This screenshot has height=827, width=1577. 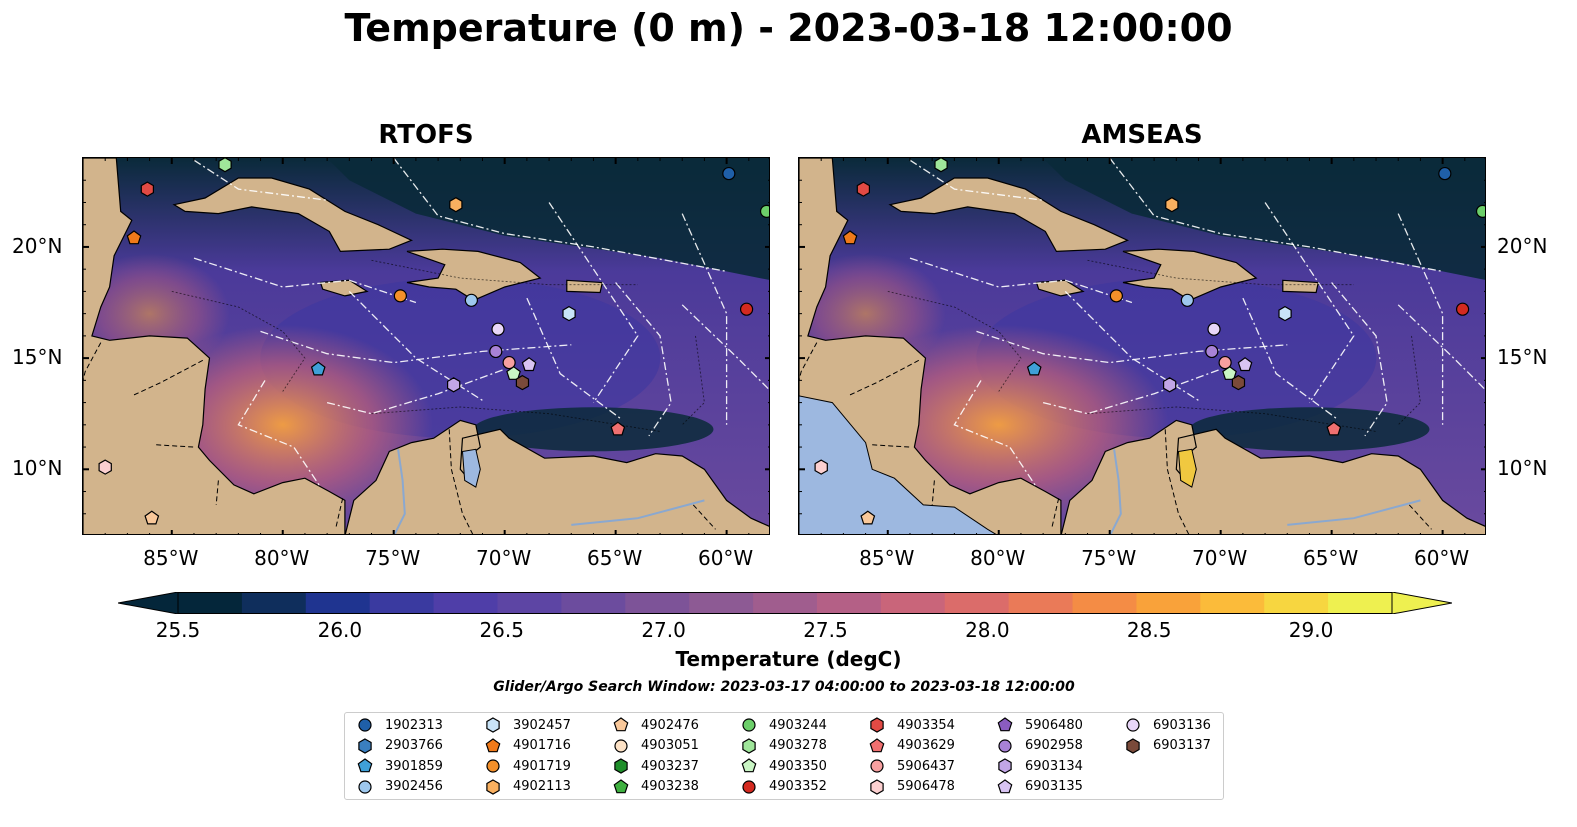 I want to click on colorbar-extend-high, so click(x=1422, y=603).